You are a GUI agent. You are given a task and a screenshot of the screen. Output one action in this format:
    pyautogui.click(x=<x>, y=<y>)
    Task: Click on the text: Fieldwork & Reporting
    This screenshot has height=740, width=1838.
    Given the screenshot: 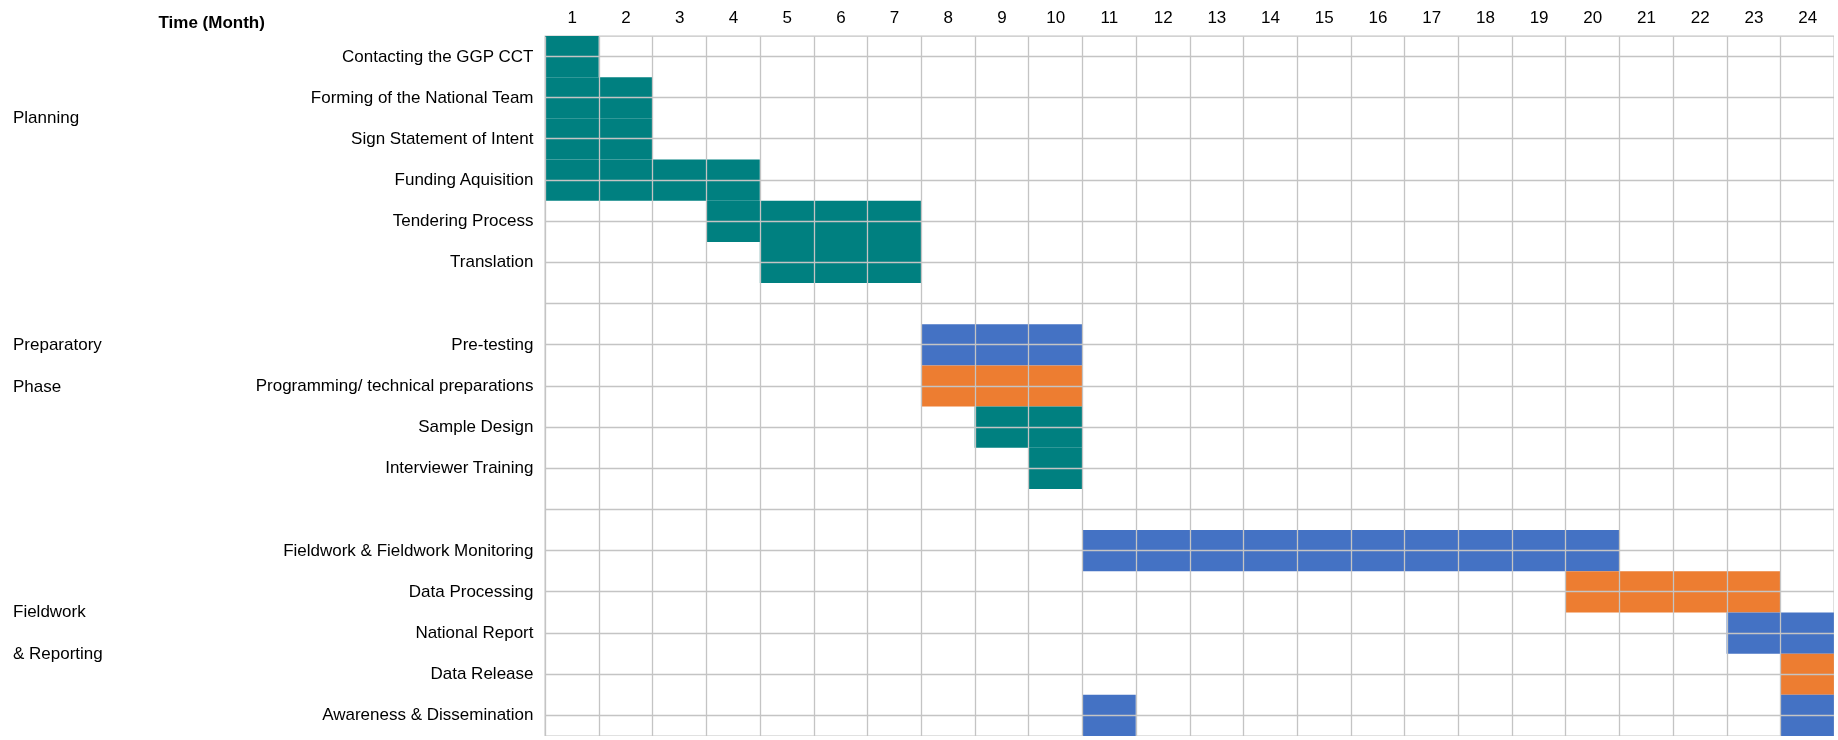 What is the action you would take?
    pyautogui.click(x=58, y=633)
    